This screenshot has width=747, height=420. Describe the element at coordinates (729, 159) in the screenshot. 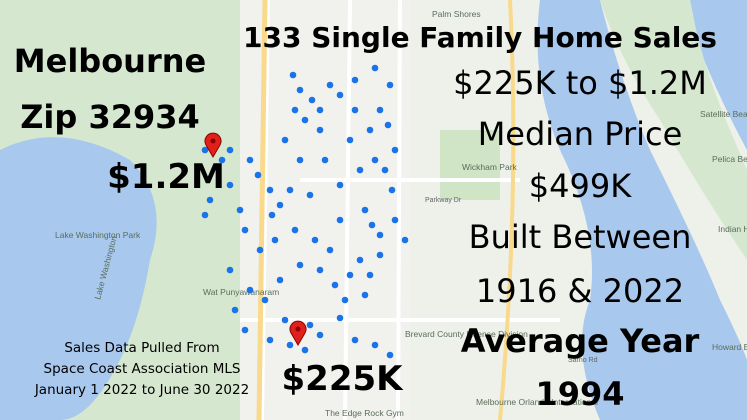

I see `map-label: Pelica Beach Pa` at that location.